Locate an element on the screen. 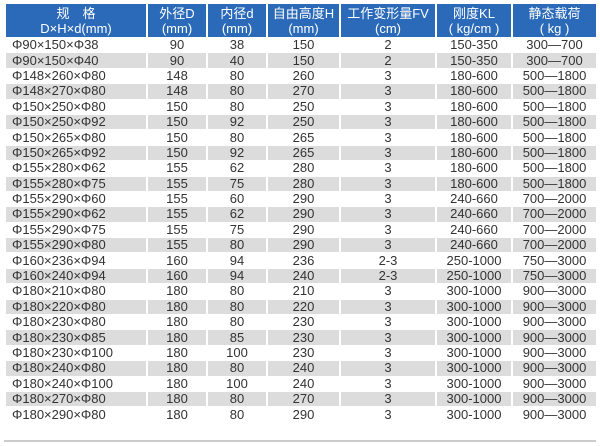 The width and height of the screenshot is (600, 446). cell-deformation: 2-3 is located at coordinates (388, 276).